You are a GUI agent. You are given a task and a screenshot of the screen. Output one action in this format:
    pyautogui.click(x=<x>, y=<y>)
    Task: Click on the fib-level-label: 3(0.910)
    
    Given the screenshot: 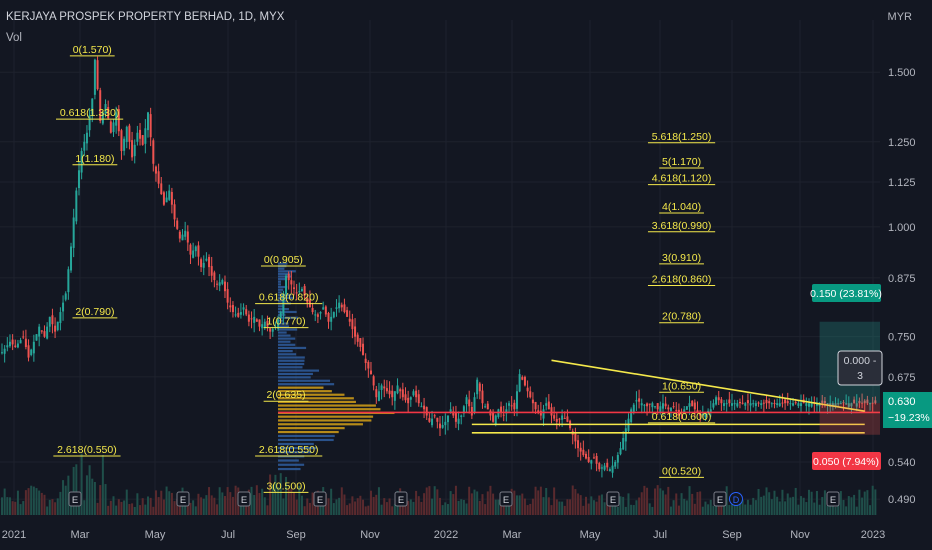 What is the action you would take?
    pyautogui.click(x=681, y=258)
    